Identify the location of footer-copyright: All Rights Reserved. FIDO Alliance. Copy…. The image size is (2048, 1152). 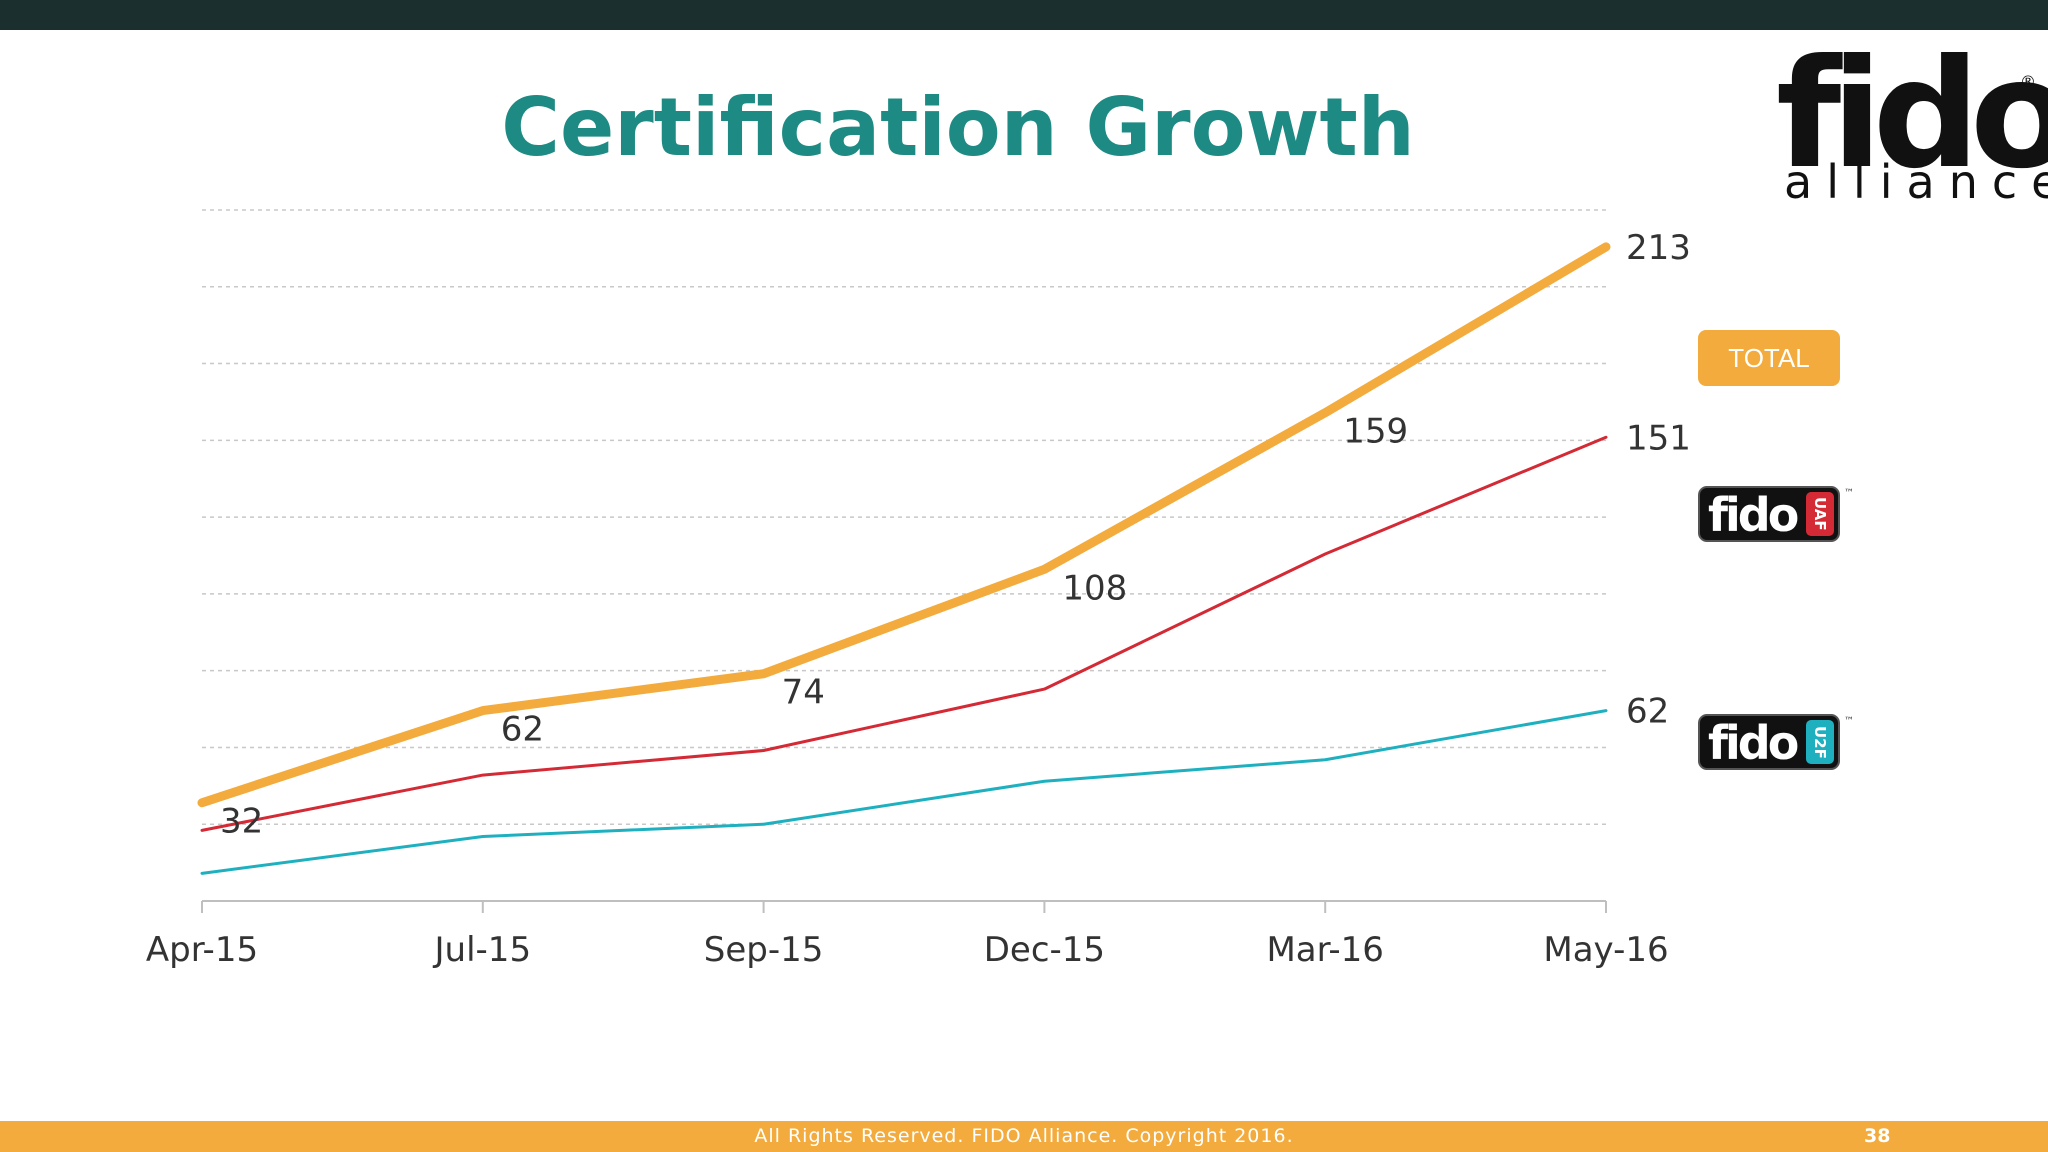
(1024, 1136).